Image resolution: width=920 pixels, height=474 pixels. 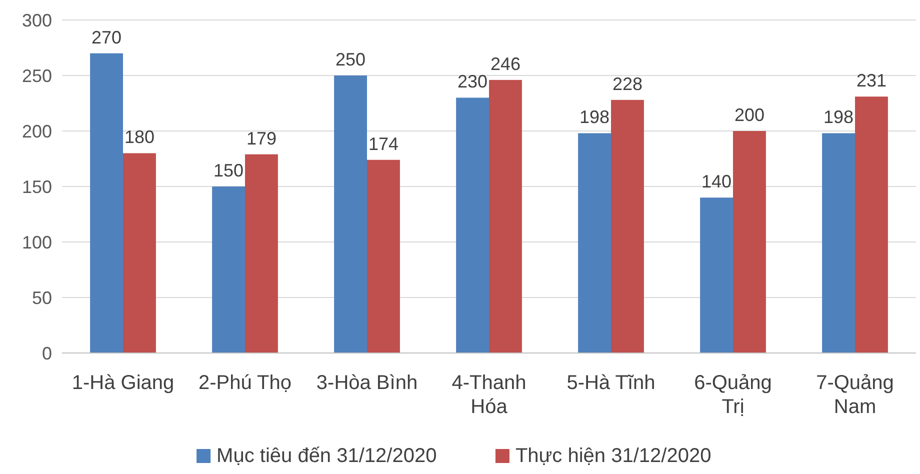 What do you see at coordinates (749, 115) in the screenshot?
I see `data-label: 200` at bounding box center [749, 115].